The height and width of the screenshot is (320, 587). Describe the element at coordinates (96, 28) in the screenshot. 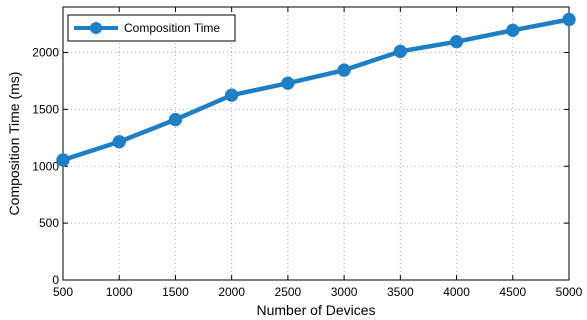

I see `legend-marker` at that location.